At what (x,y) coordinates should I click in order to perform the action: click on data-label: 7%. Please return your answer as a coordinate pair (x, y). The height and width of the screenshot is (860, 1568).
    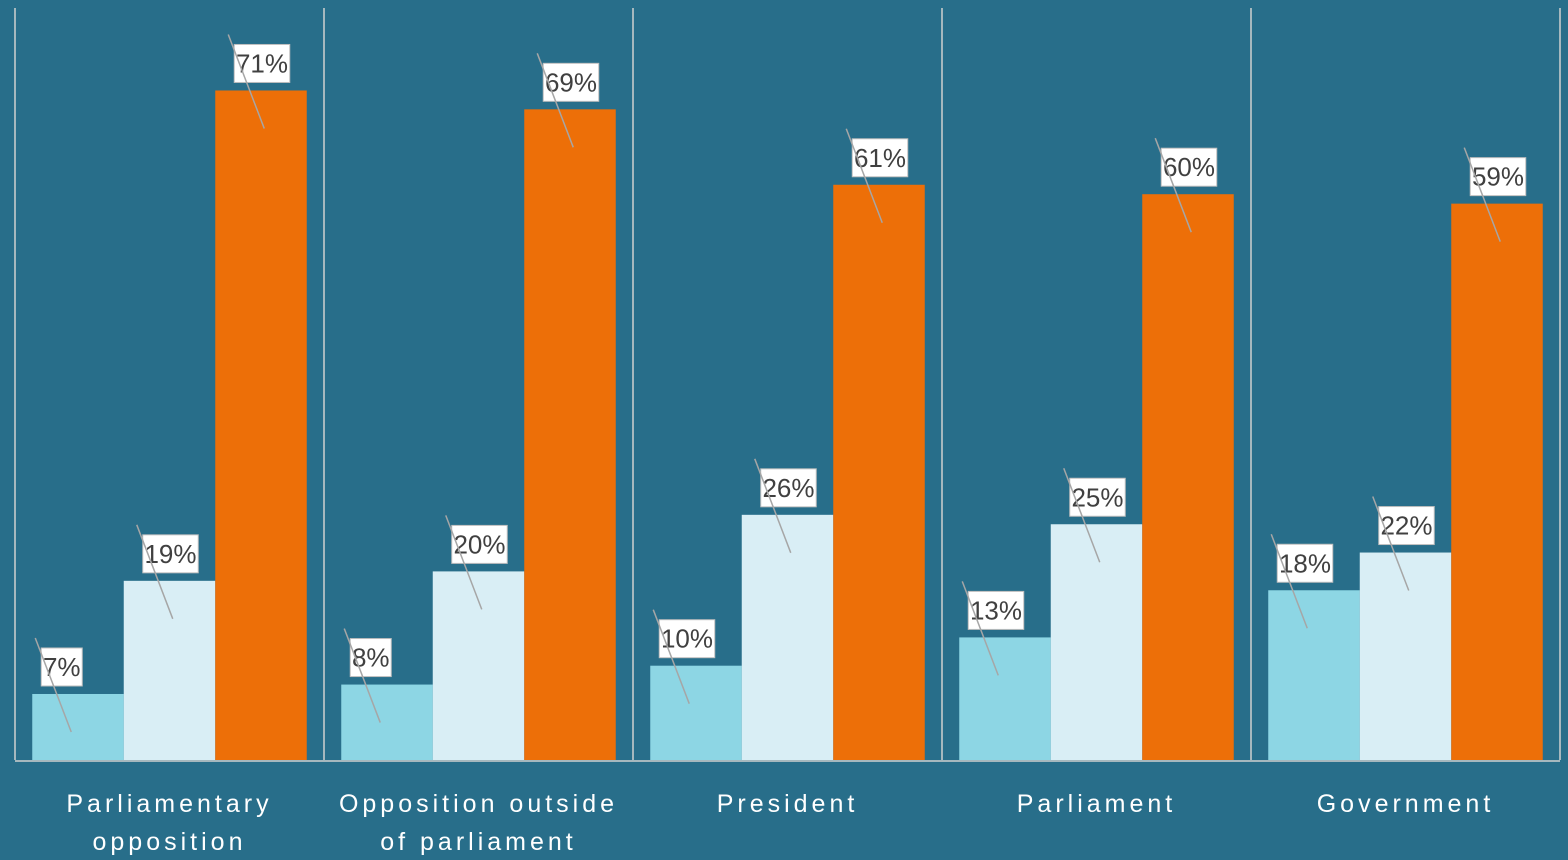
    Looking at the image, I should click on (62, 667).